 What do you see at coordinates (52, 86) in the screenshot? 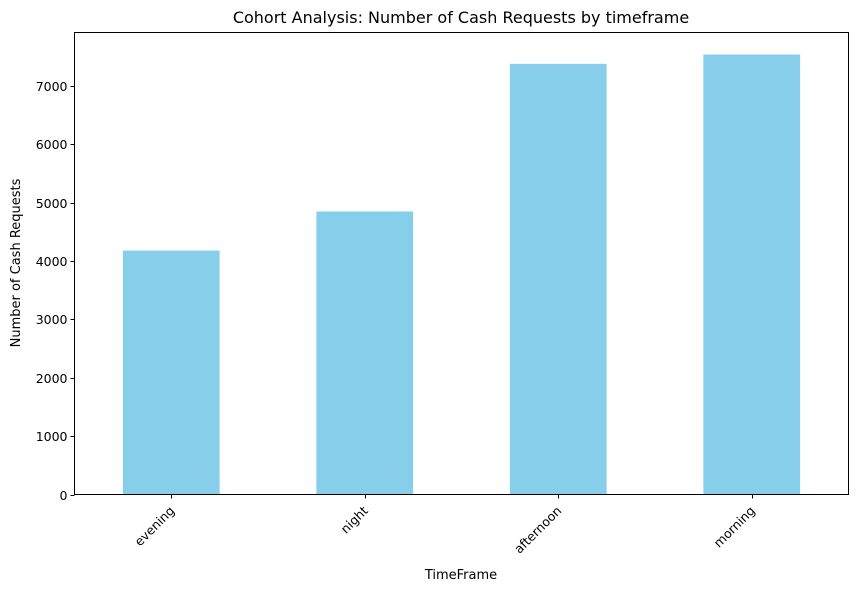
I see `y-tick-label: 7000` at bounding box center [52, 86].